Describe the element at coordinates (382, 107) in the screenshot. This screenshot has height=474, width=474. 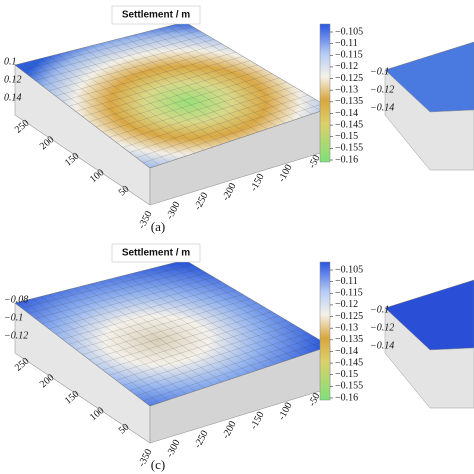
I see `side-z-tick-label: −0.14` at that location.